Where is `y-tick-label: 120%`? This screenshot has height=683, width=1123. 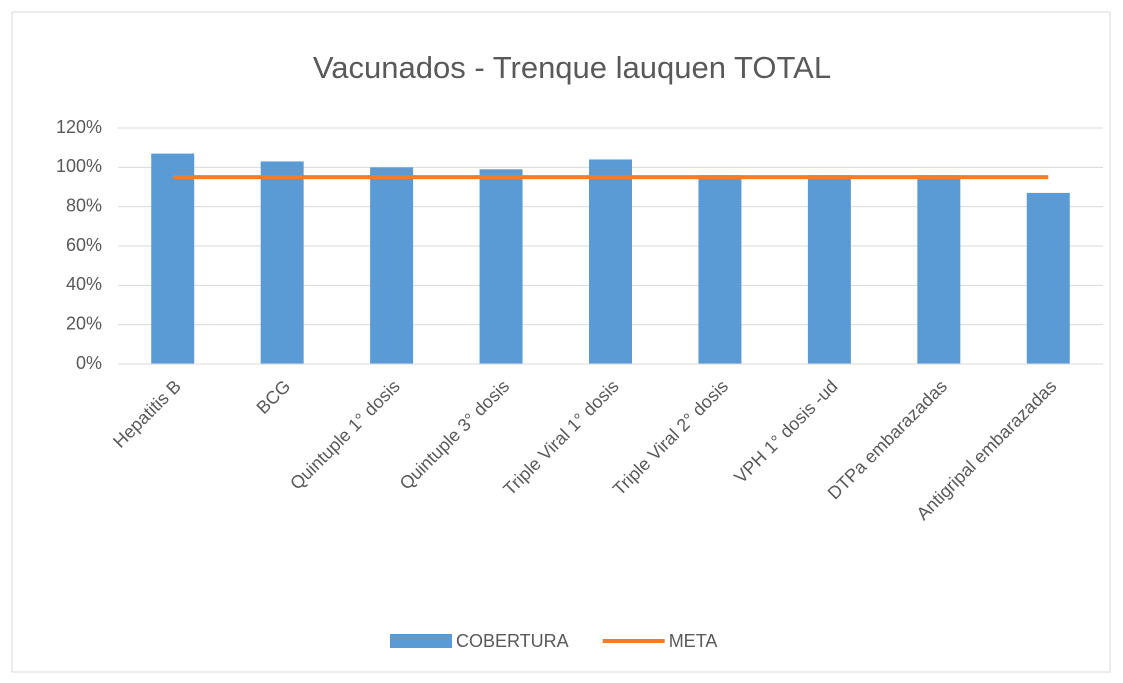 y-tick-label: 120% is located at coordinates (79, 127).